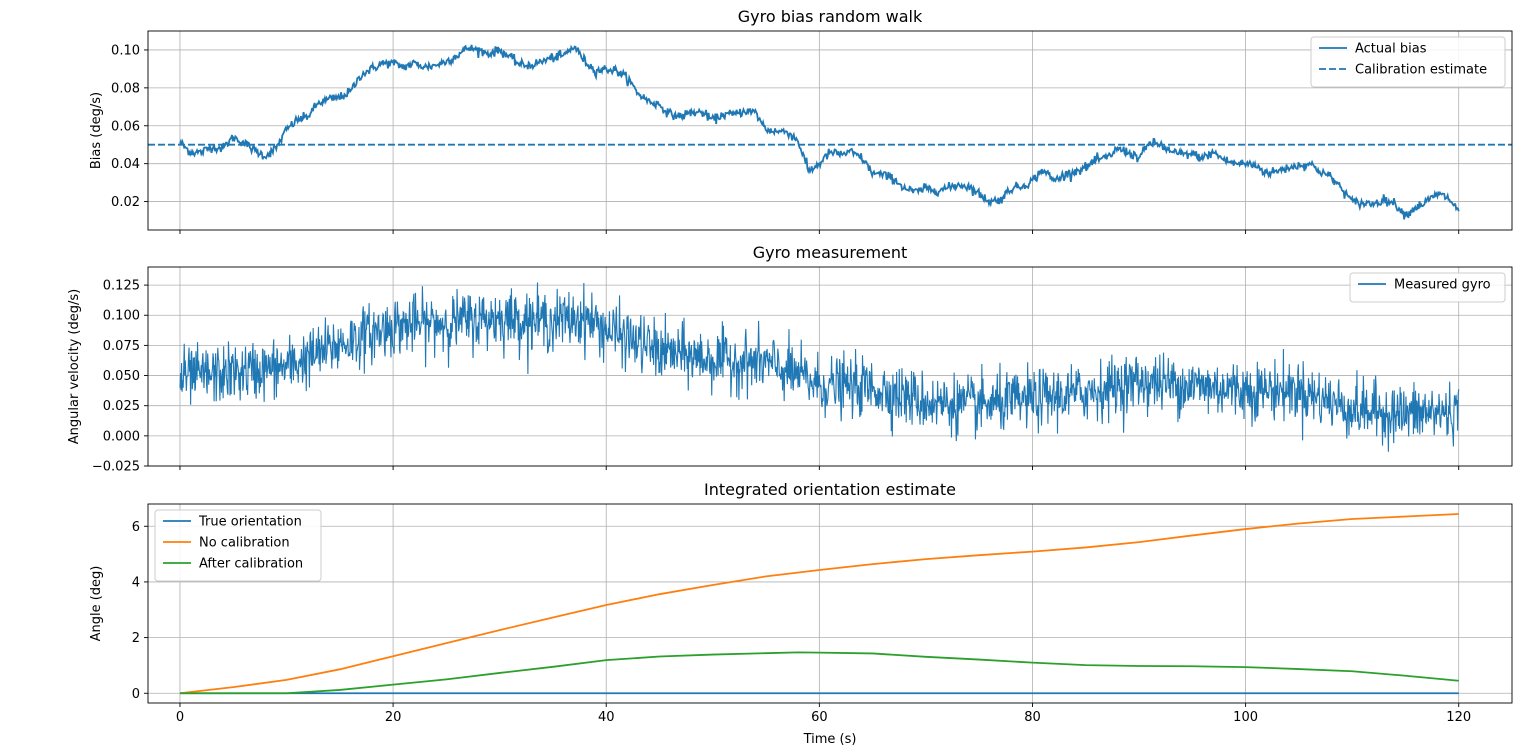 This screenshot has height=752, width=1536. I want to click on x-tick-label: 0, so click(180, 717).